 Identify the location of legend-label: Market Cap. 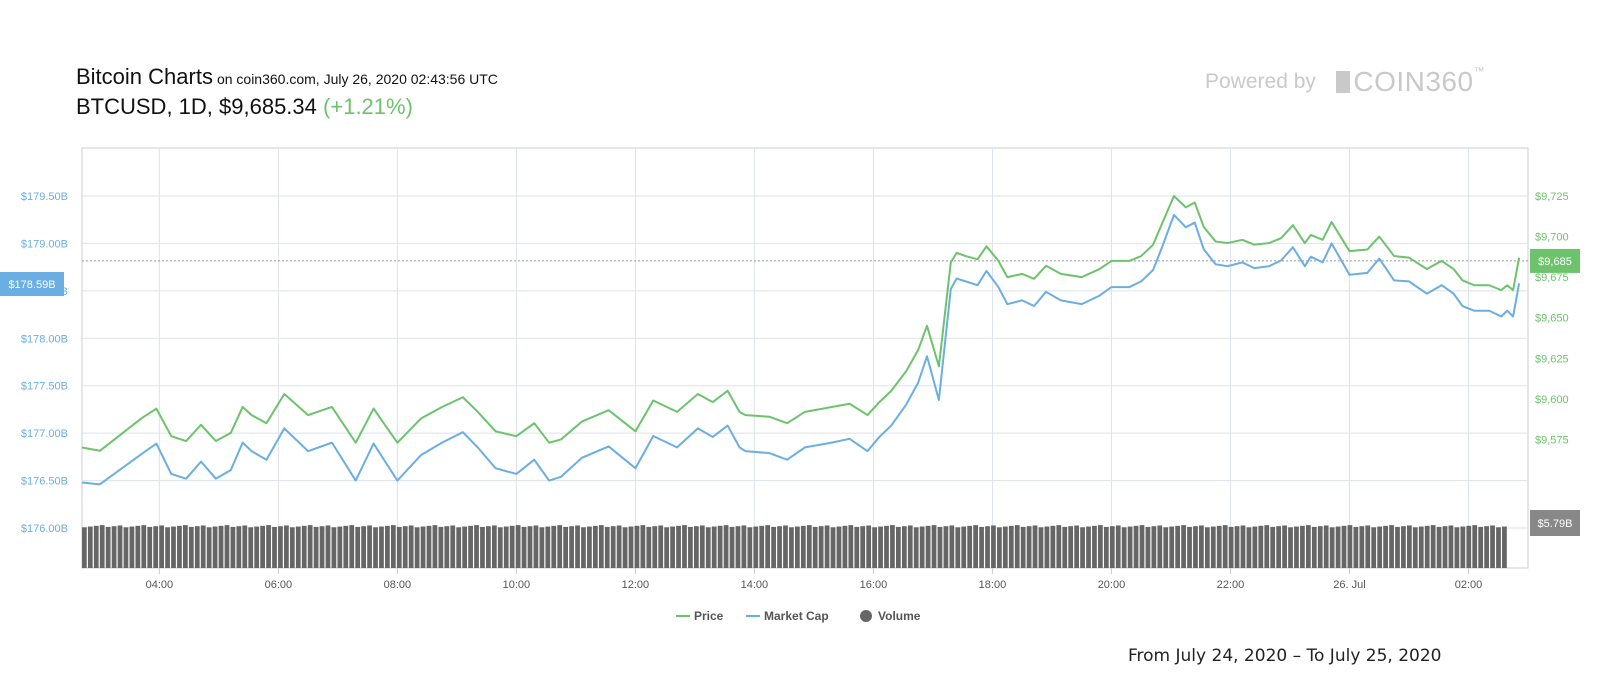
(796, 616).